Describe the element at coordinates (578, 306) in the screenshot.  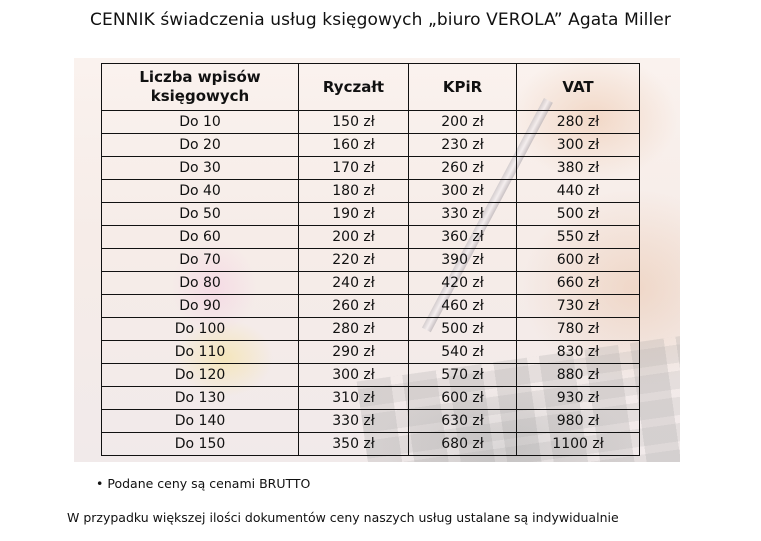
I see `vat-cell: 730 zł` at that location.